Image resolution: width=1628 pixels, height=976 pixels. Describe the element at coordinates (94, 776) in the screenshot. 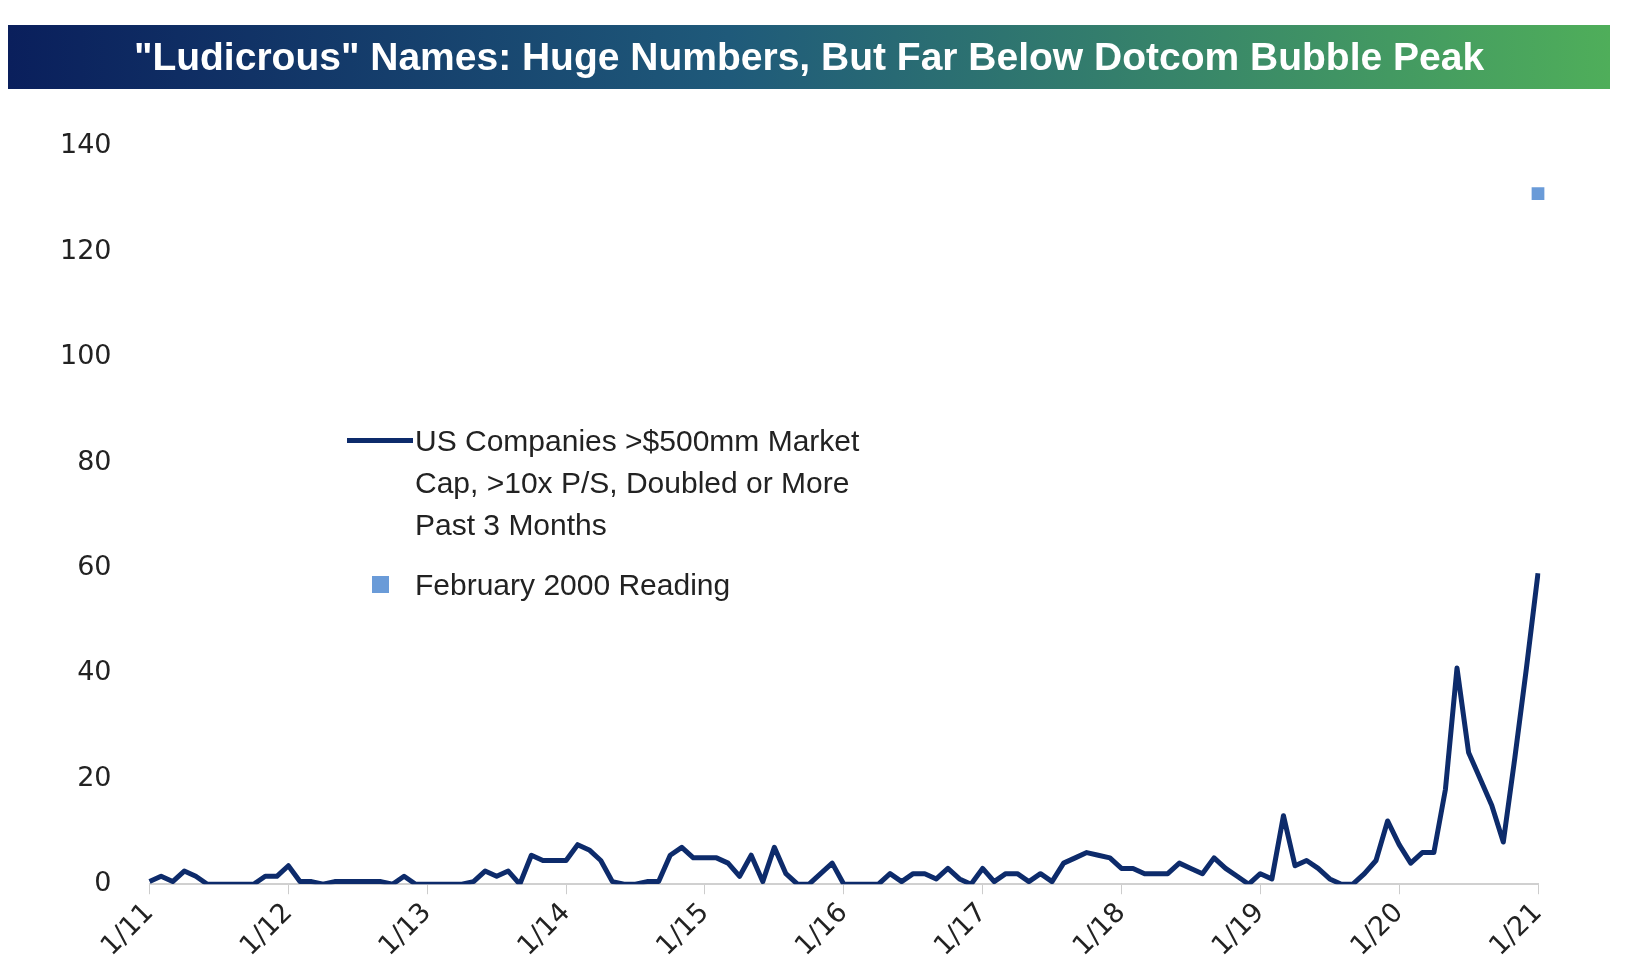

I see `y-tick-label: 20` at that location.